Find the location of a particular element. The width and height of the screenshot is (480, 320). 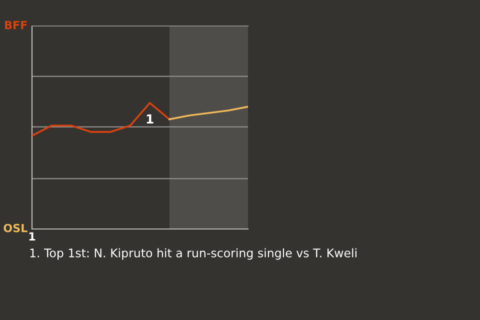

text: 1. Top 1st: N. Kipruto hit a run-scoring single vs T. Kweli is located at coordinates (193, 254).